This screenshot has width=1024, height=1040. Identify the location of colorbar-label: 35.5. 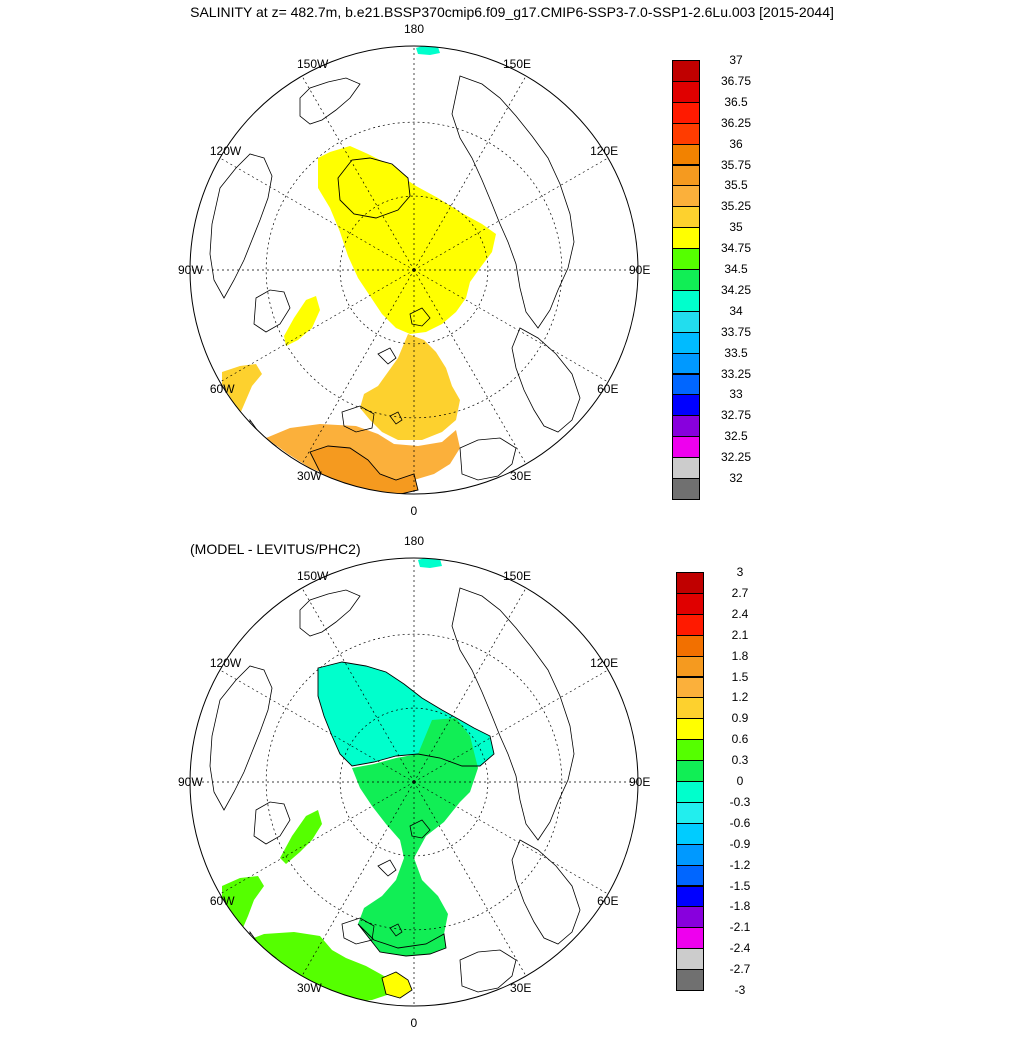
(736, 185).